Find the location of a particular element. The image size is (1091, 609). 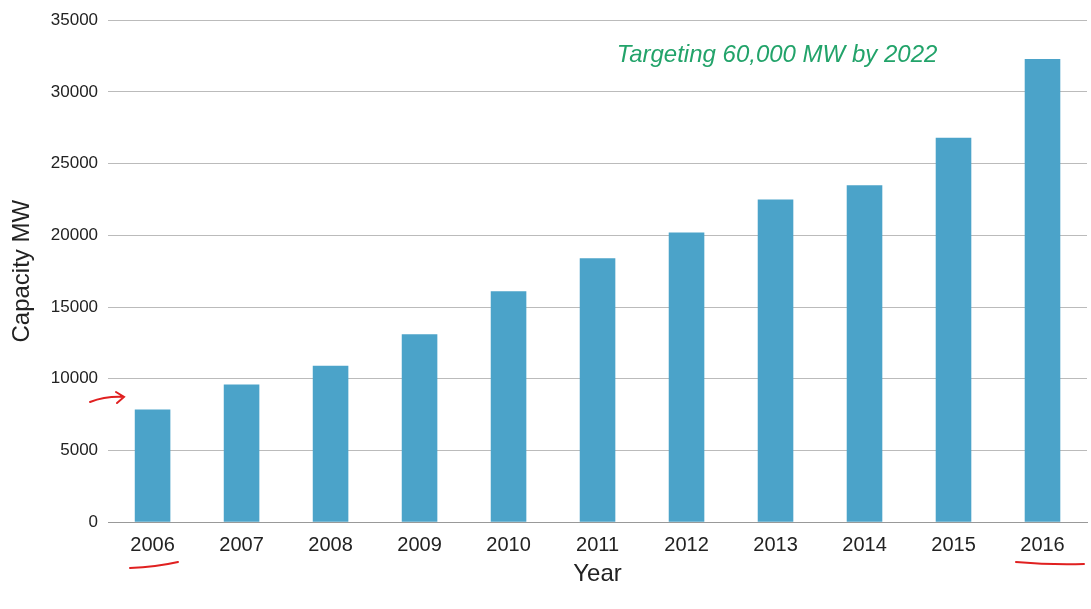

x-tick-label: 2006 is located at coordinates (152, 543).